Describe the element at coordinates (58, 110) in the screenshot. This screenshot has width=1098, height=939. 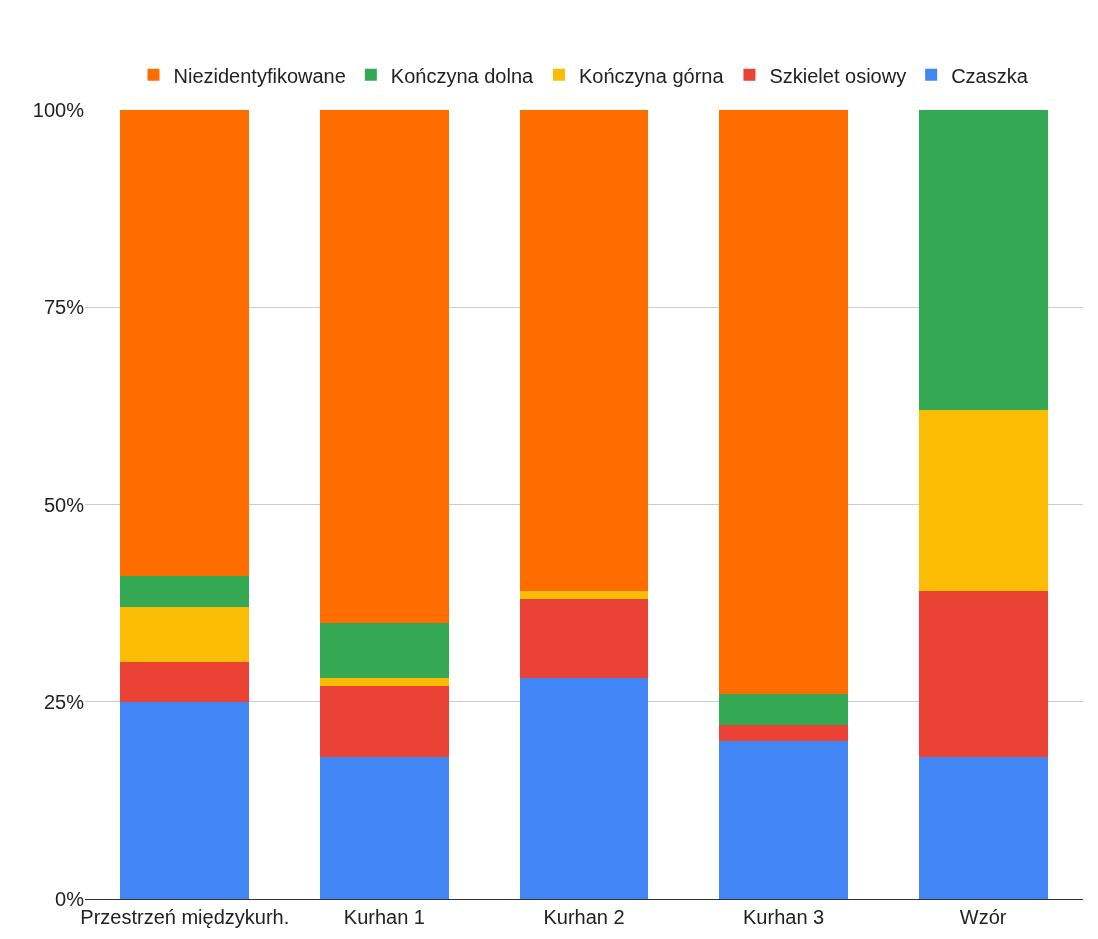
I see `y-tick-label: 100%` at that location.